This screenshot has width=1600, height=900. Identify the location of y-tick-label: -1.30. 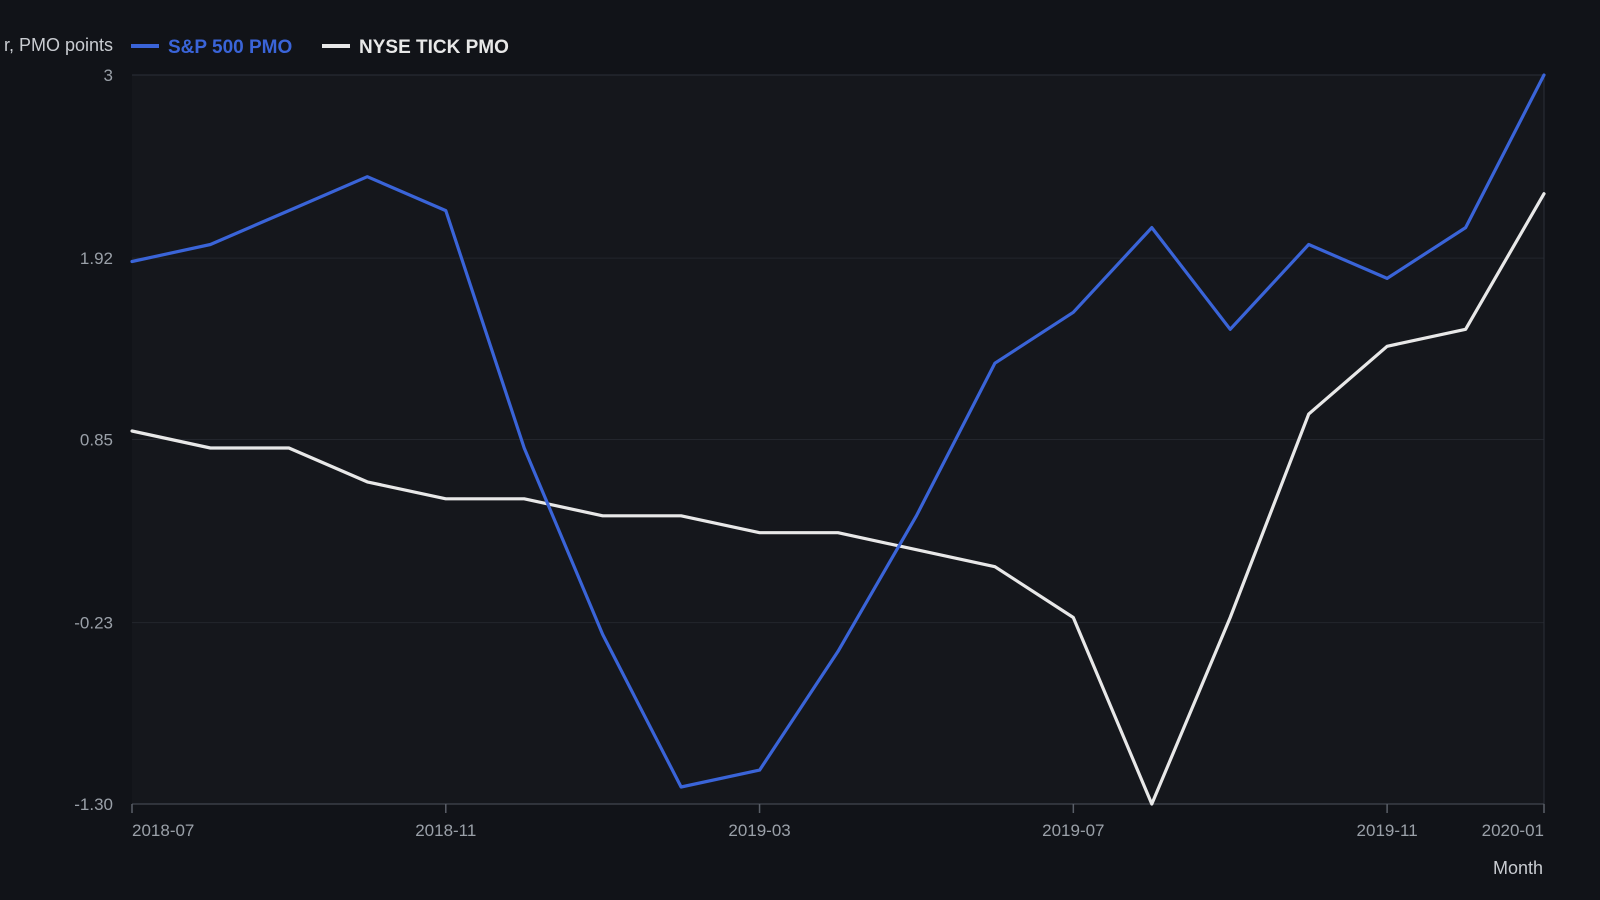
(93, 804).